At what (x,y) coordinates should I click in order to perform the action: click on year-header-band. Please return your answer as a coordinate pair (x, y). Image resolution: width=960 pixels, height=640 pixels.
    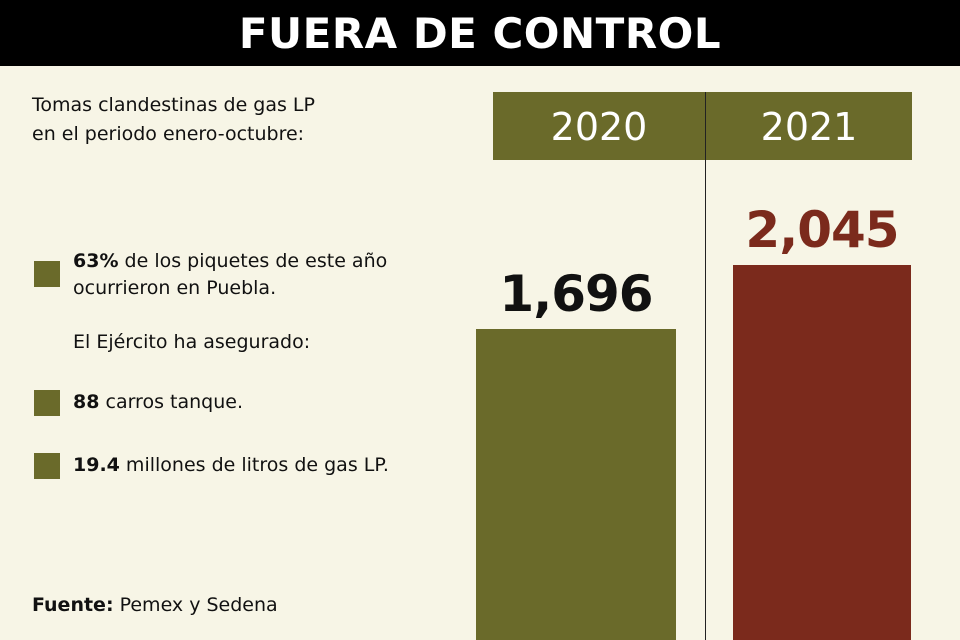
    Looking at the image, I should click on (702, 126).